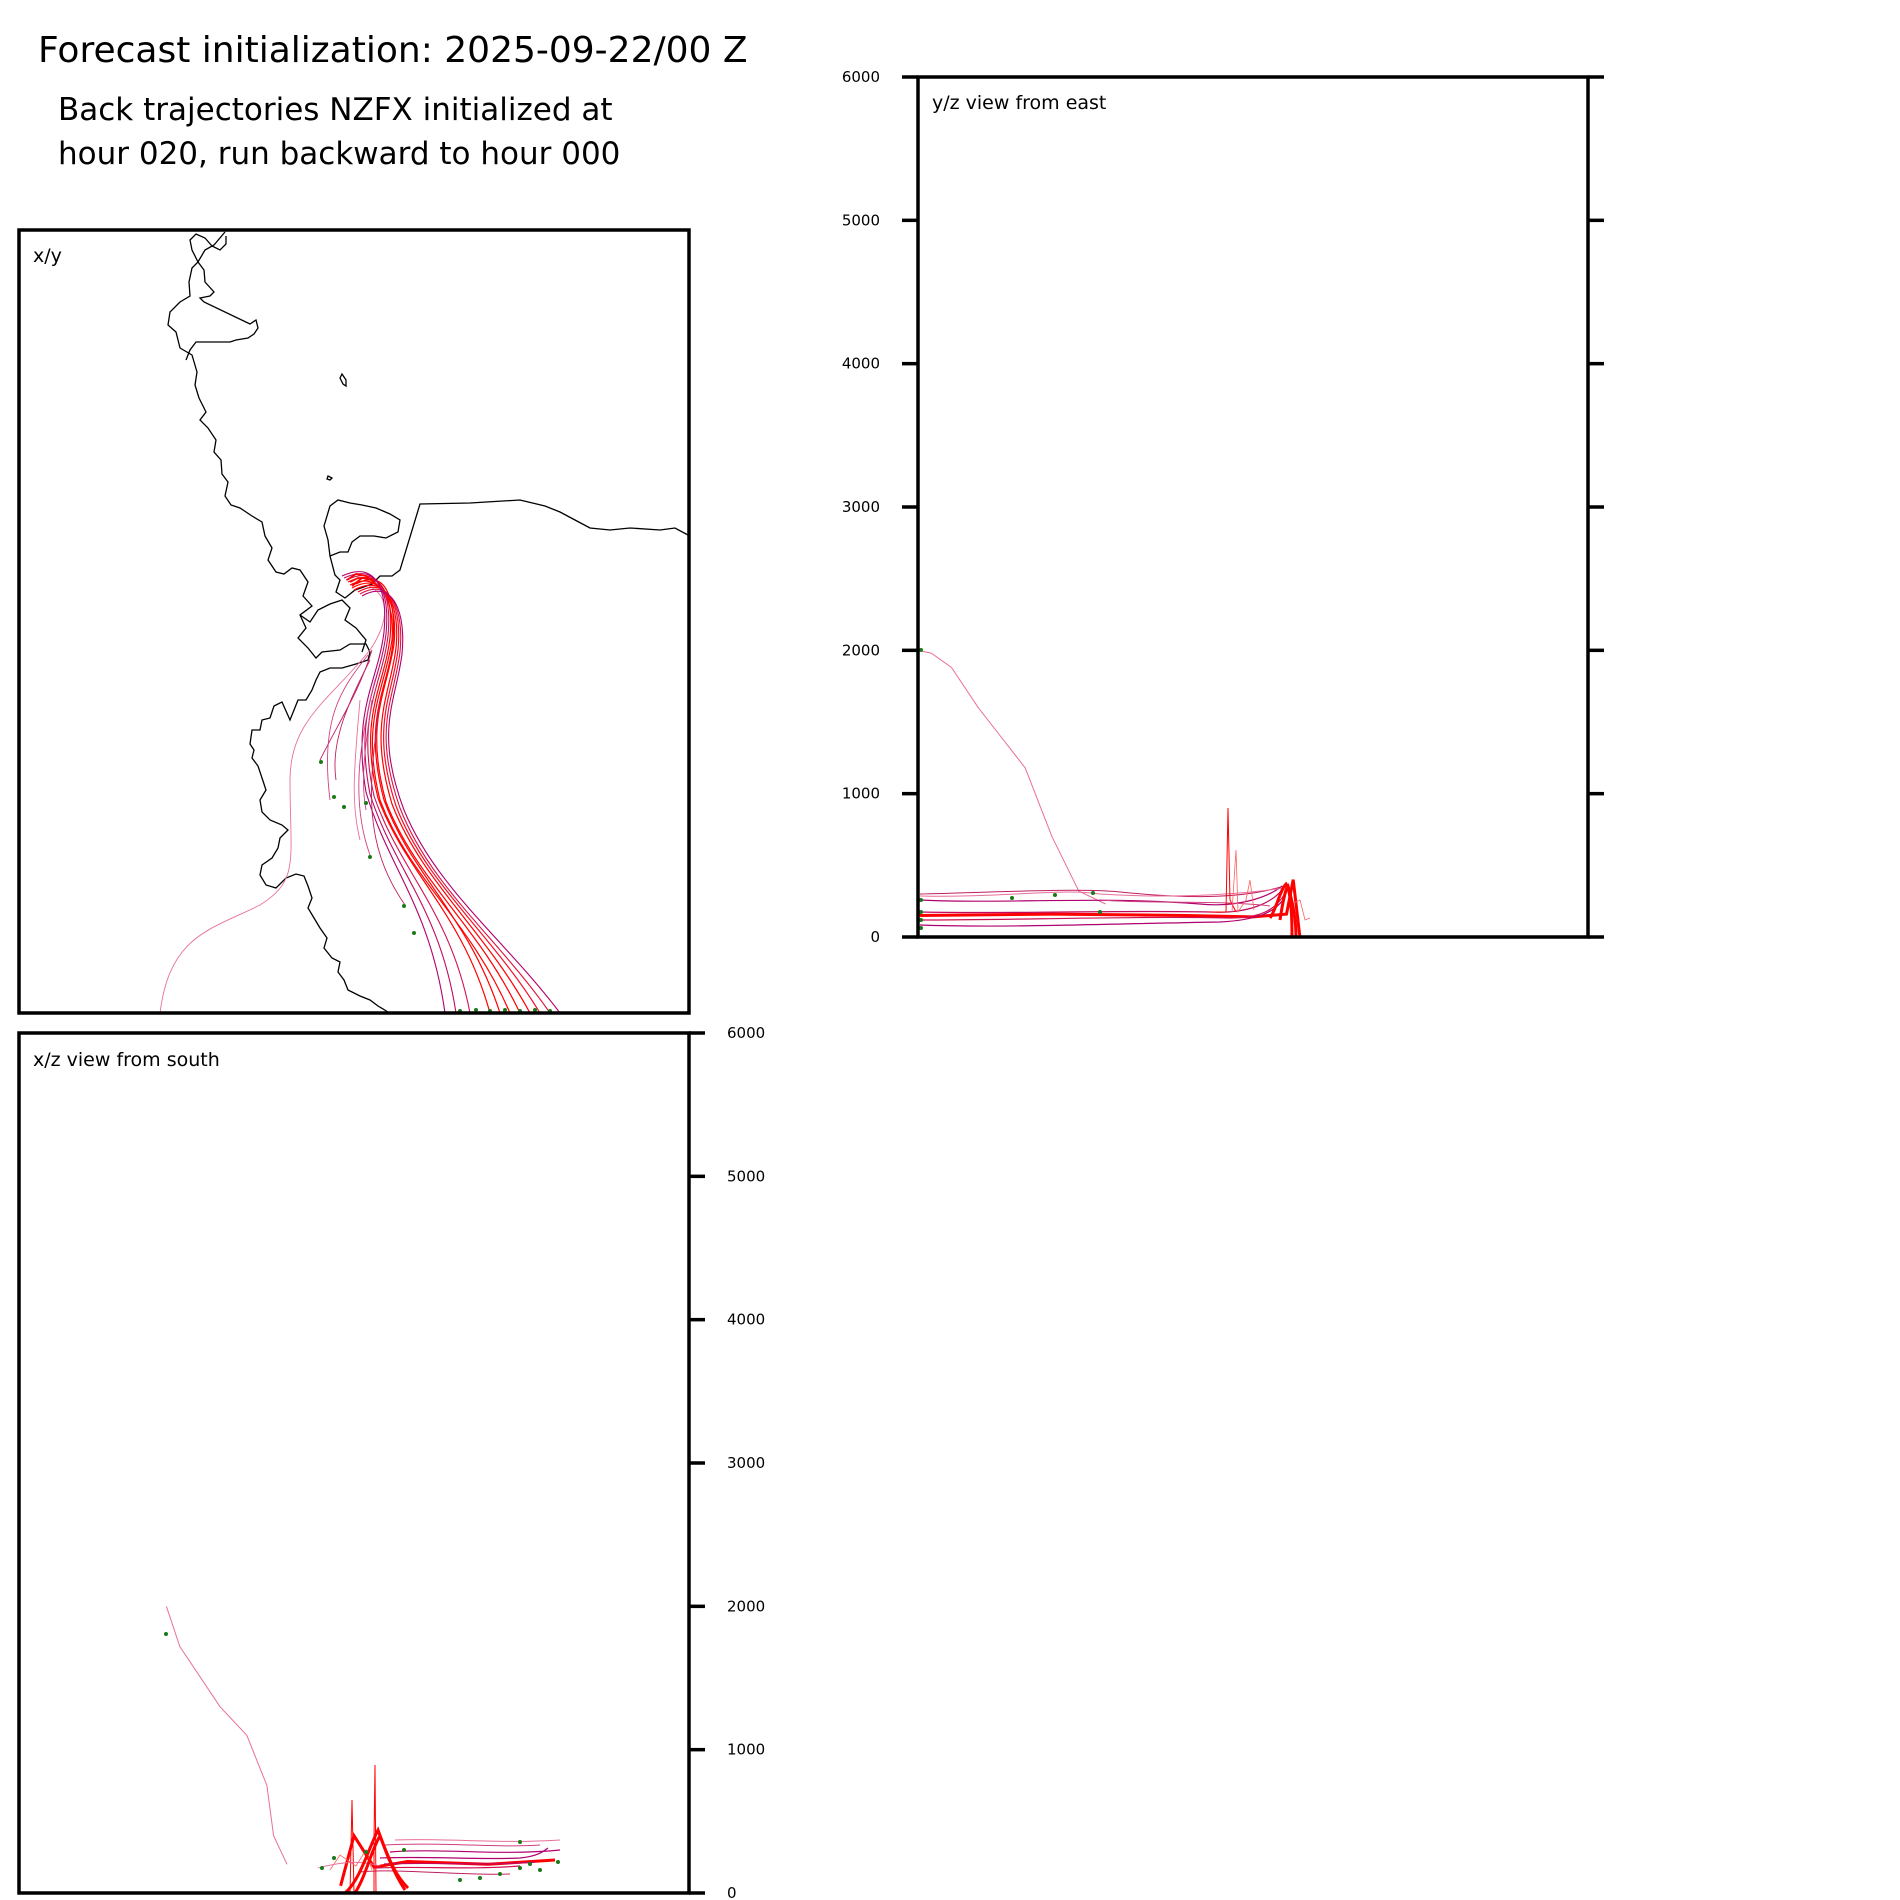 The height and width of the screenshot is (1900, 1900). Describe the element at coordinates (746, 1606) in the screenshot. I see `xz-tick-label: 2000` at that location.